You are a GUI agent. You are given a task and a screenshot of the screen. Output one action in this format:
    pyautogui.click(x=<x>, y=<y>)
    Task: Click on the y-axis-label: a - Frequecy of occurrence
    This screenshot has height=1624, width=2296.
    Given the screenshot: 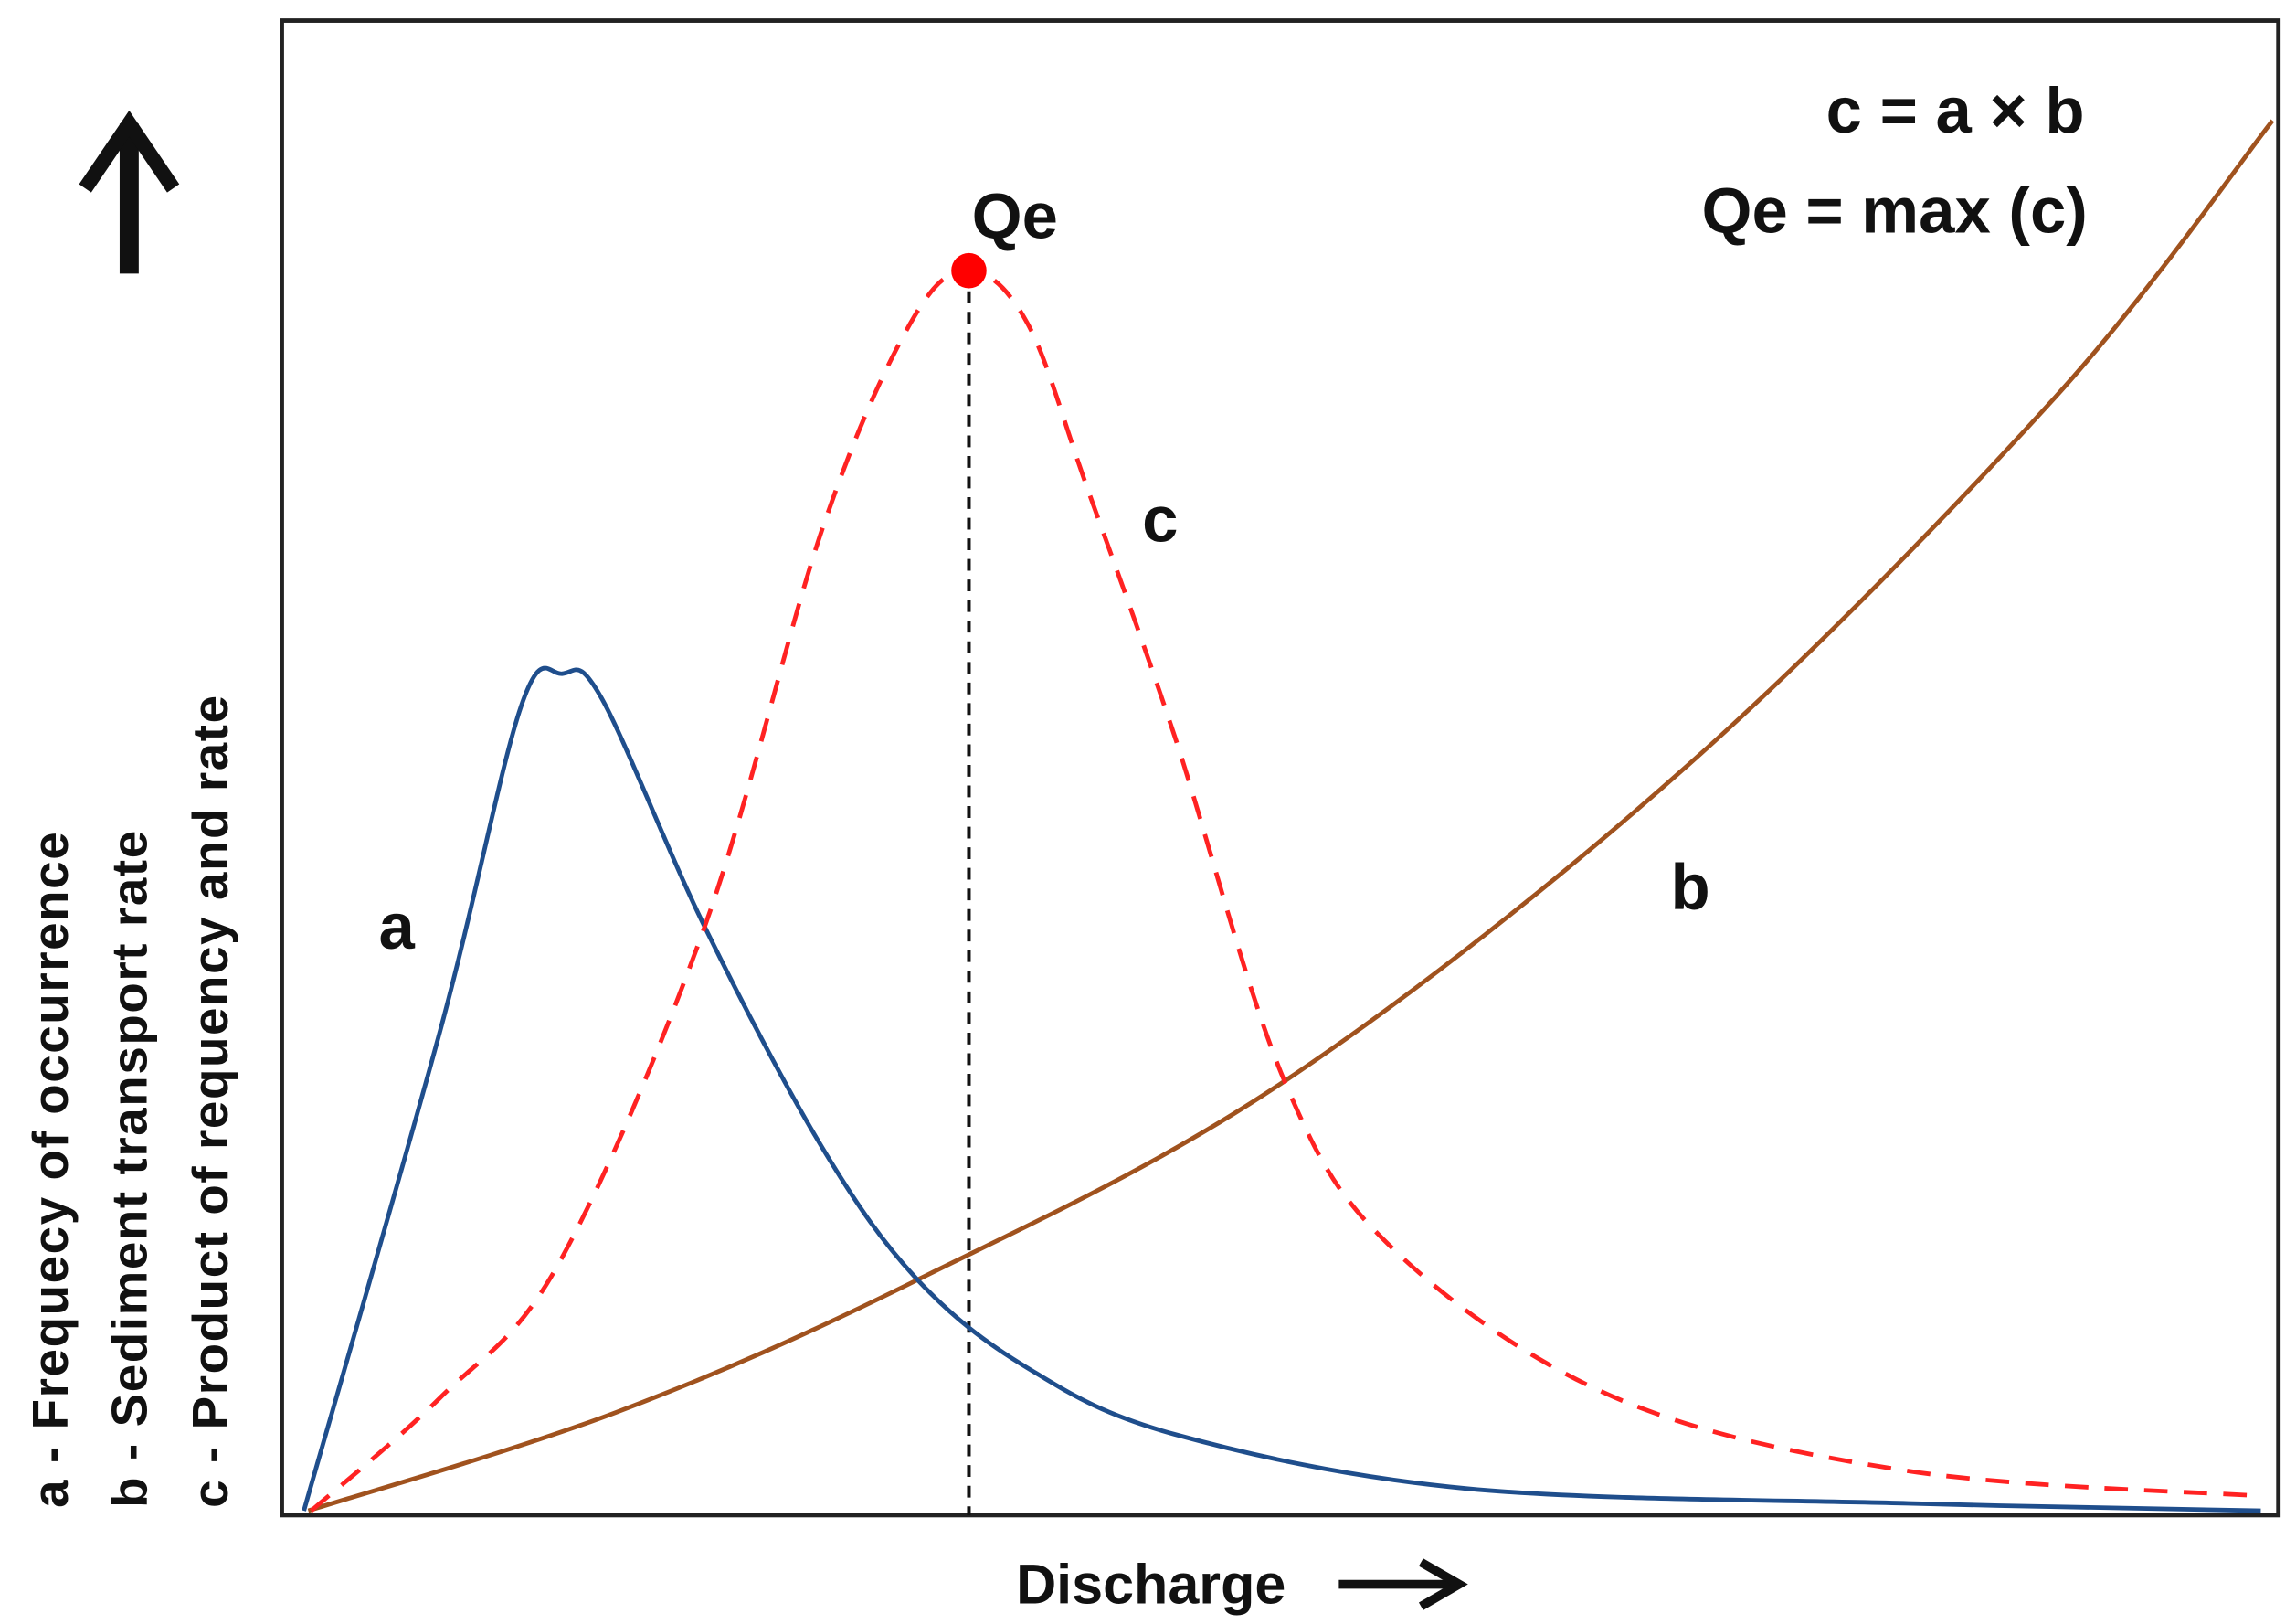 What is the action you would take?
    pyautogui.click(x=51, y=1169)
    